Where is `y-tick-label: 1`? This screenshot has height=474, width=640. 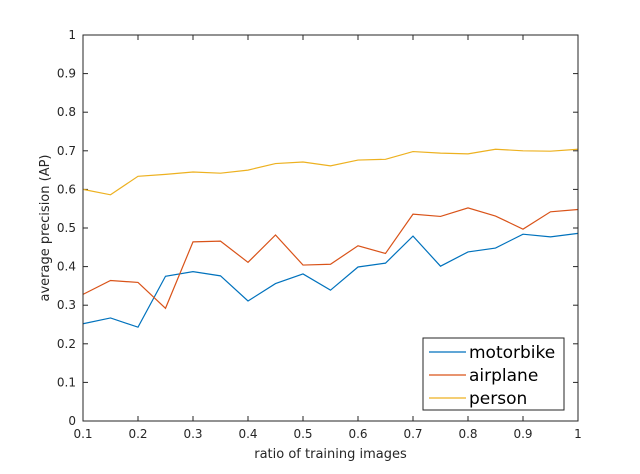 y-tick-label: 1 is located at coordinates (72, 35).